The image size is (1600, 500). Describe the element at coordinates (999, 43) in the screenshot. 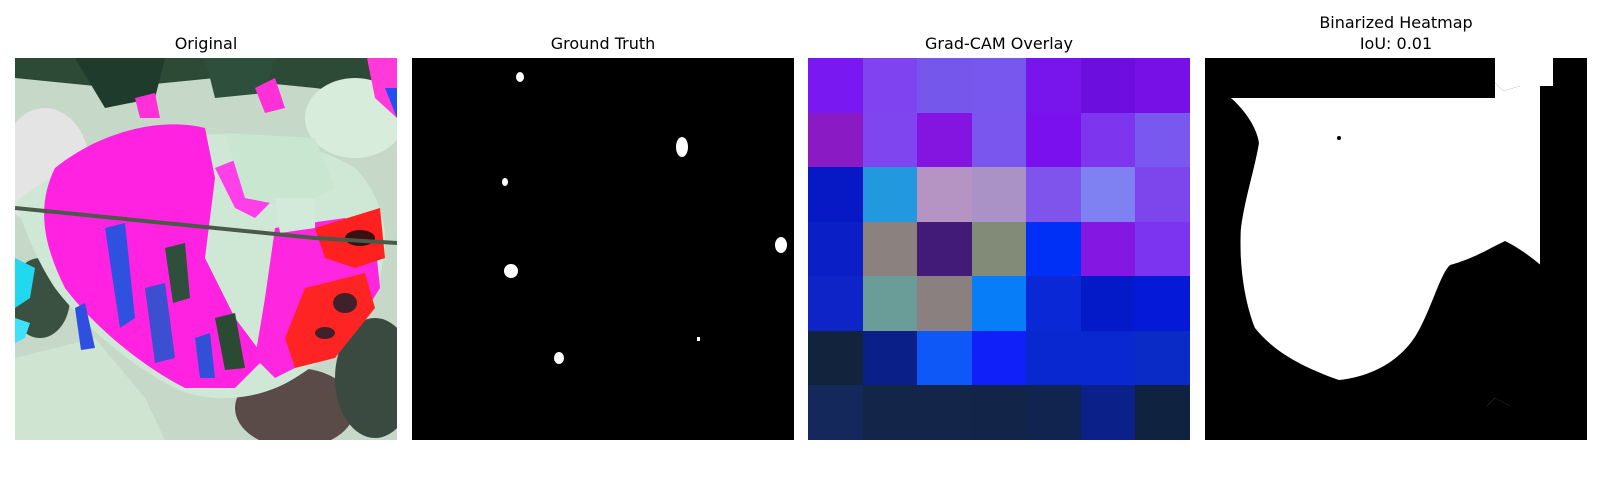

I see `panel-title: Grad-CAM Overlay` at that location.